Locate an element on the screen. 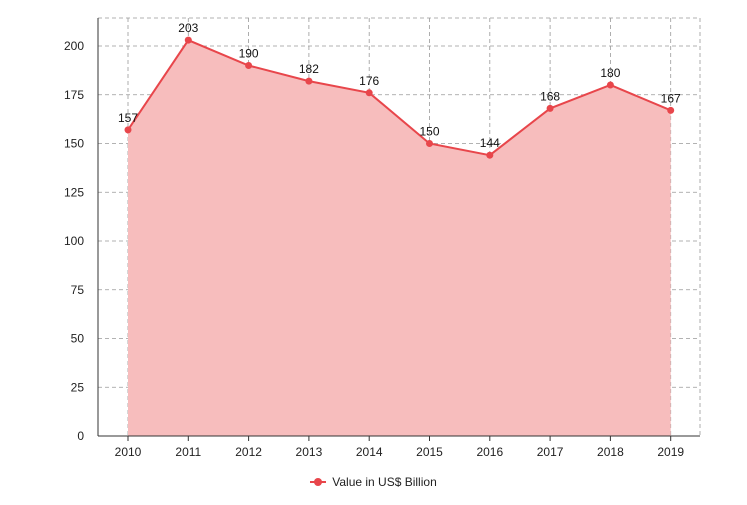 The width and height of the screenshot is (747, 505). data-label: 157 is located at coordinates (128, 118).